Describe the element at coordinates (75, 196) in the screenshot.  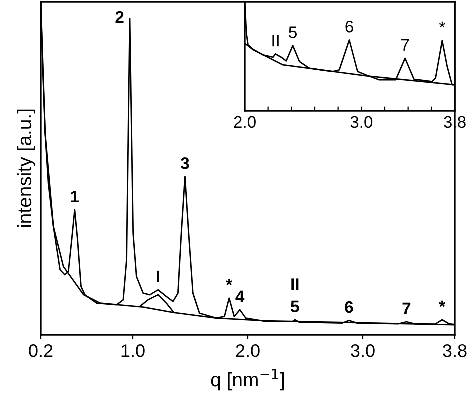
I see `annotation: 1` at that location.